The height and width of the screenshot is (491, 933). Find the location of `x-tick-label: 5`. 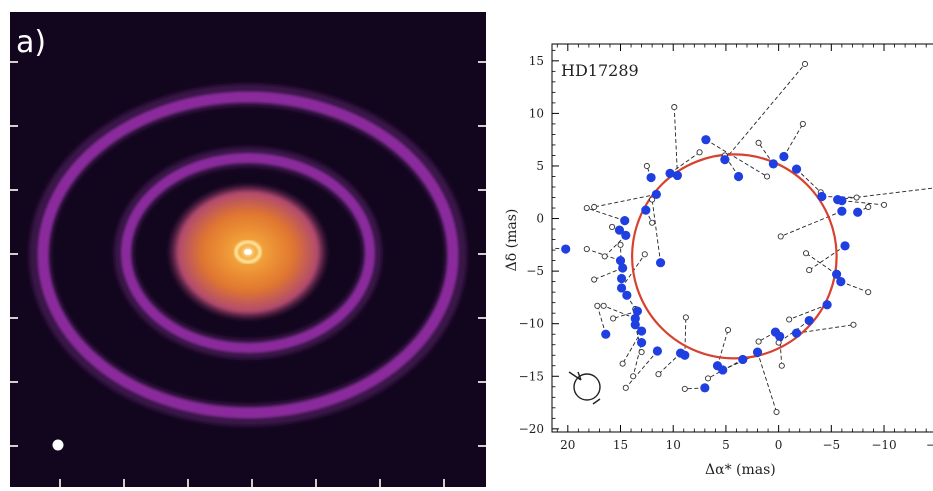

x-tick-label: 5 is located at coordinates (726, 445).